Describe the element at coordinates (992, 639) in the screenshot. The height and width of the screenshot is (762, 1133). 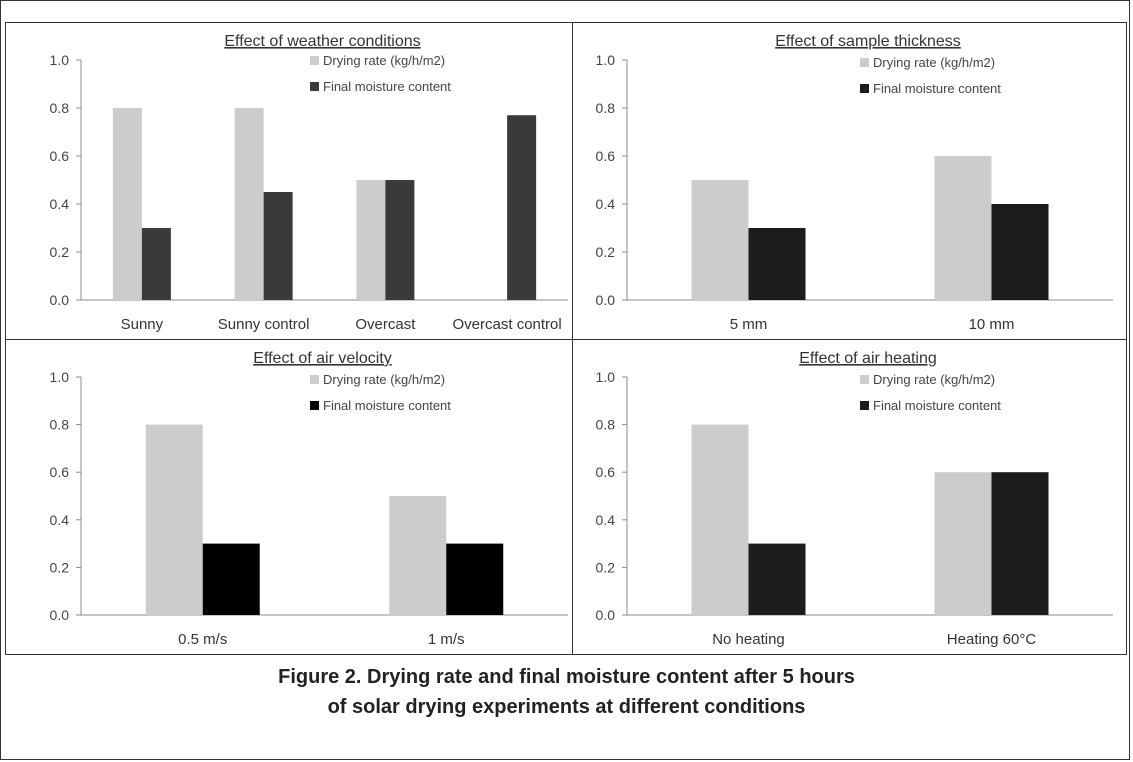
I see `x-category-label: Heating 60°C` at that location.